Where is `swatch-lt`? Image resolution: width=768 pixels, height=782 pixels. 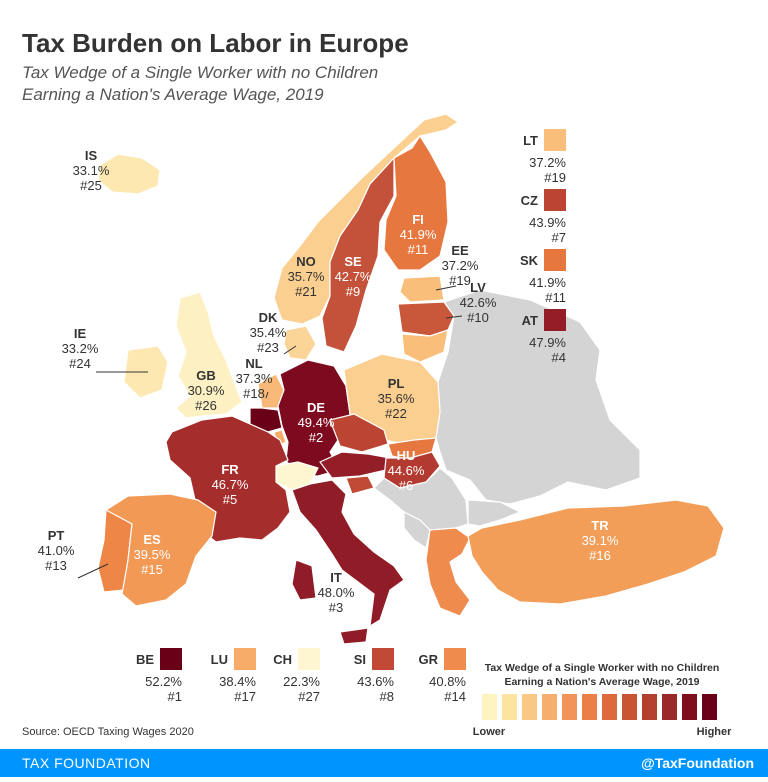 swatch-lt is located at coordinates (555, 140).